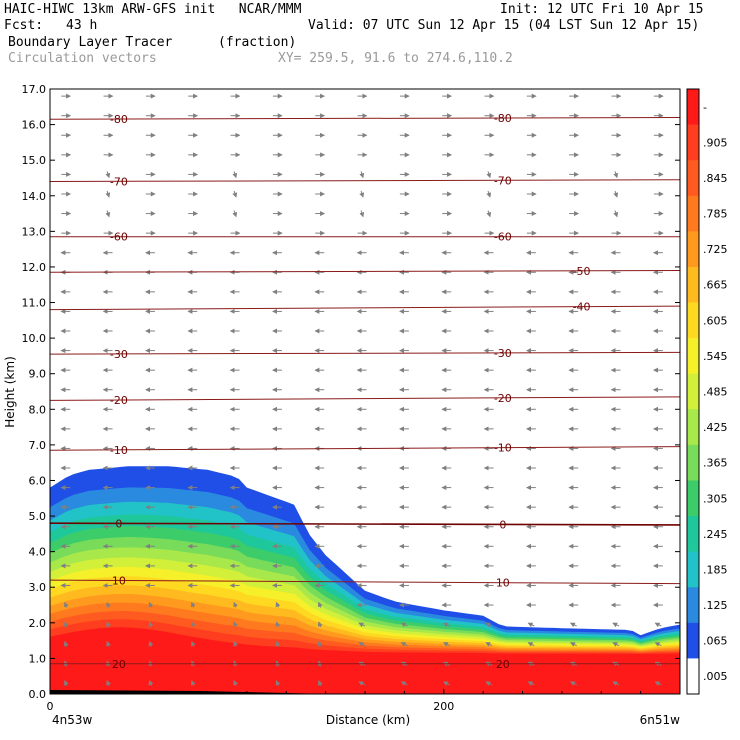 Image resolution: width=740 pixels, height=740 pixels. What do you see at coordinates (715, 214) in the screenshot?
I see `colorbar-label: .785` at bounding box center [715, 214].